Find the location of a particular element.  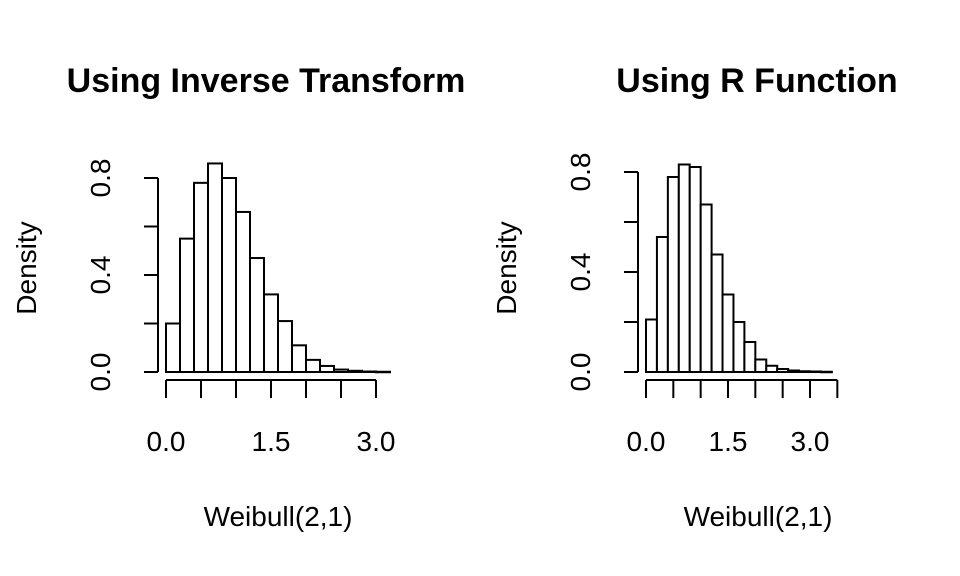

chart-title: Using R Function is located at coordinates (756, 81).